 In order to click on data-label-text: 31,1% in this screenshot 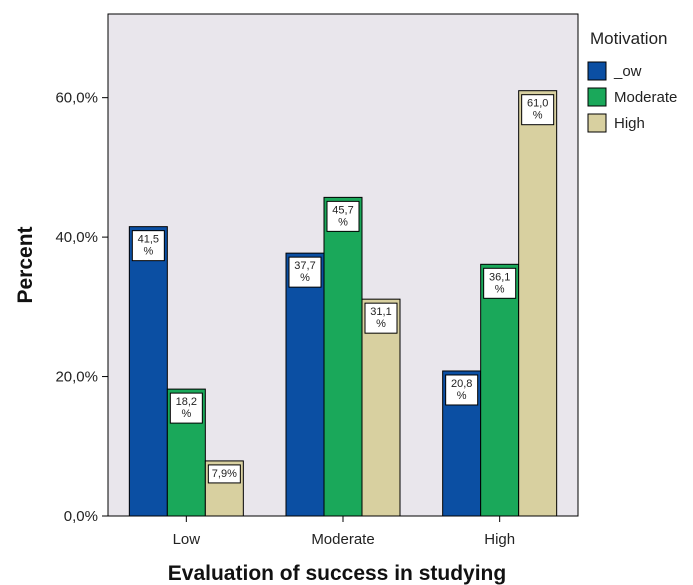, I will do `click(380, 318)`.